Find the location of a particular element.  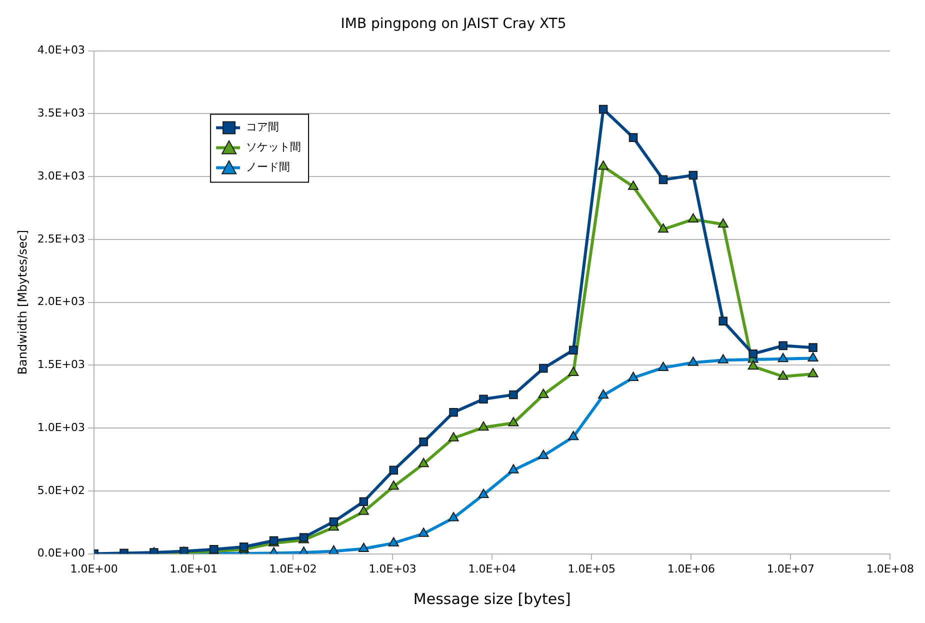

y-tick-label: 0.0E+00 is located at coordinates (61, 553).